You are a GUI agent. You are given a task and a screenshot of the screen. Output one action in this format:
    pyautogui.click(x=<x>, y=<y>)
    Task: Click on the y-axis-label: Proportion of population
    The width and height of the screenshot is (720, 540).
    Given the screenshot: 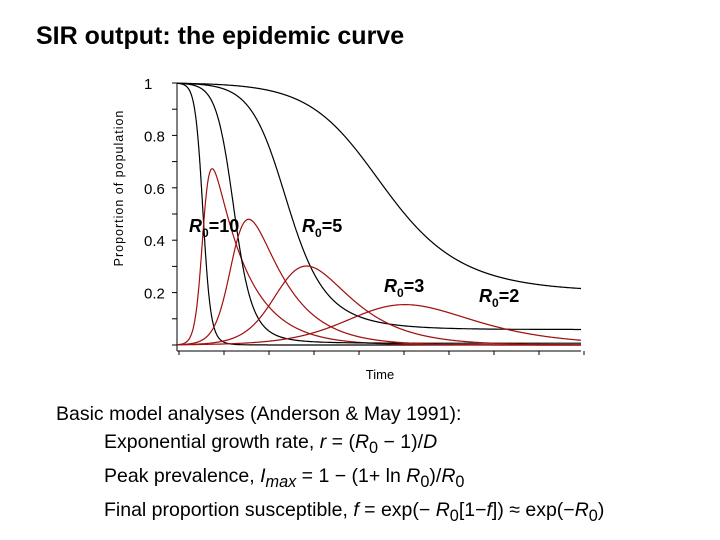 What is the action you would take?
    pyautogui.click(x=119, y=188)
    